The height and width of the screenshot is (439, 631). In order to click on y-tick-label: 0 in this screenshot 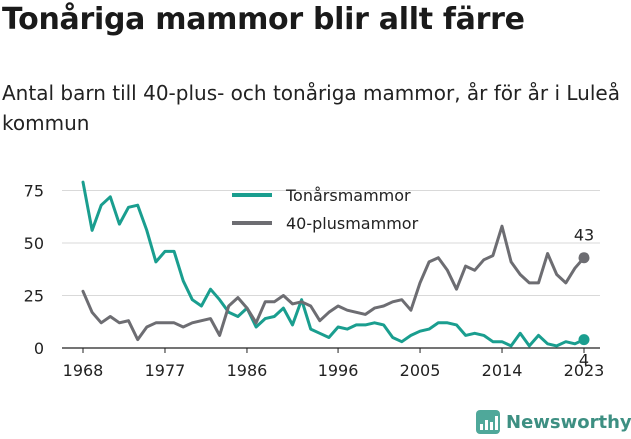, I will do `click(39, 348)`.